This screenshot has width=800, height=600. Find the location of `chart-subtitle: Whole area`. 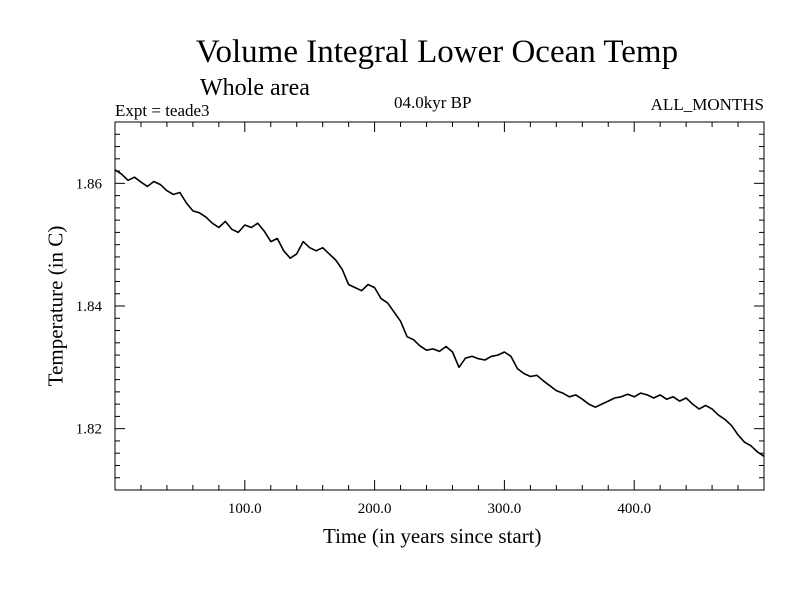

chart-subtitle: Whole area is located at coordinates (255, 88).